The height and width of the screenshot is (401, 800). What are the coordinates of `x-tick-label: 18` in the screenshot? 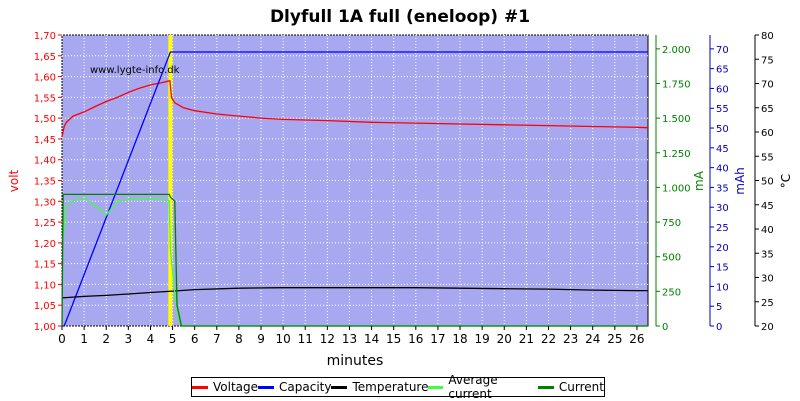 It's located at (459, 339).